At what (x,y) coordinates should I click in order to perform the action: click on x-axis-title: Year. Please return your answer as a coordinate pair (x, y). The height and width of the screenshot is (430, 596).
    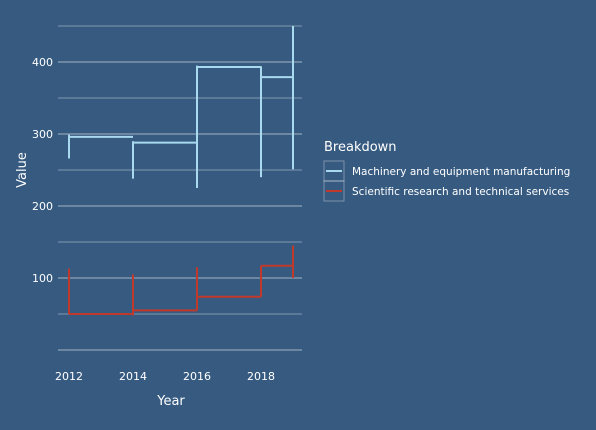
    Looking at the image, I should click on (170, 401).